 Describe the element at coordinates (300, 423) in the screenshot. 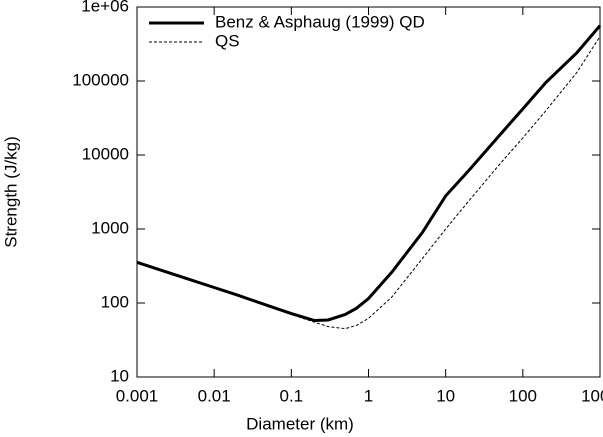

I see `x-axis-label: Diameter (km)` at that location.